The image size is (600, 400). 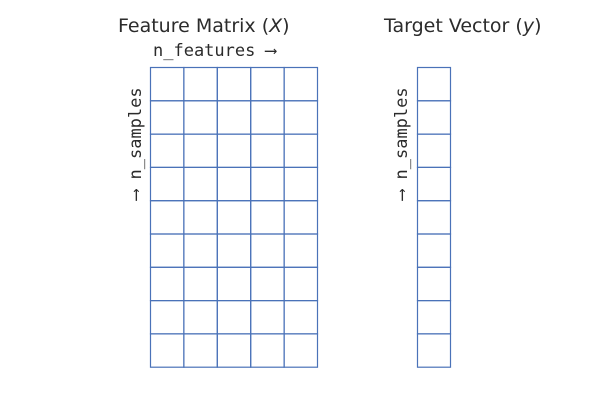 I want to click on feature-matrix-cell-r9-c2, so click(x=200, y=350).